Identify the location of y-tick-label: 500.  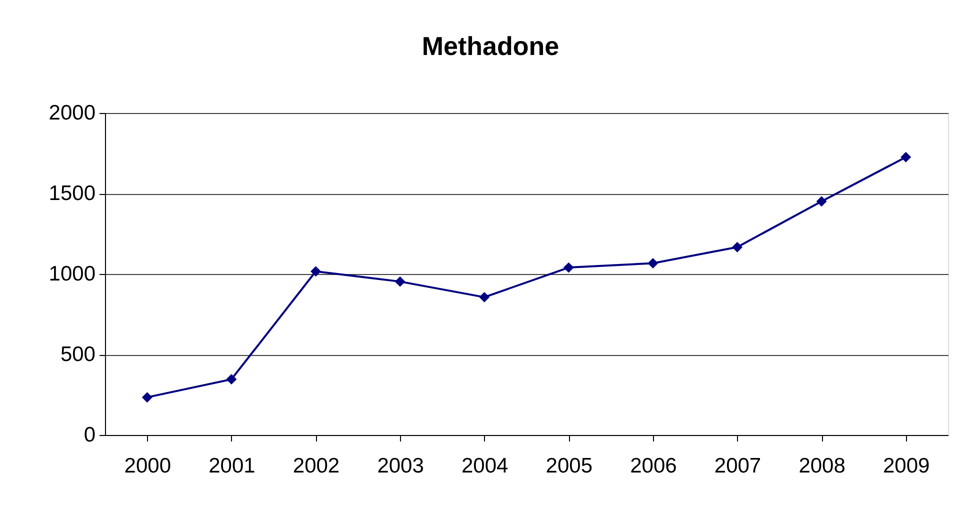
(78, 354).